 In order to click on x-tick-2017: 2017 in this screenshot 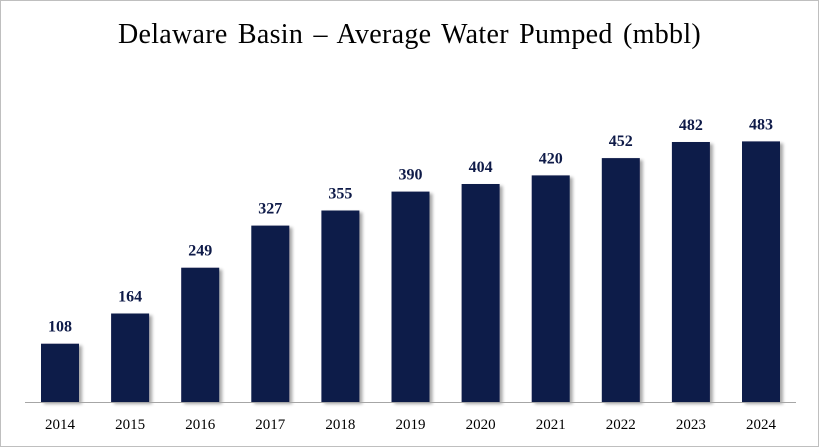, I will do `click(270, 425)`.